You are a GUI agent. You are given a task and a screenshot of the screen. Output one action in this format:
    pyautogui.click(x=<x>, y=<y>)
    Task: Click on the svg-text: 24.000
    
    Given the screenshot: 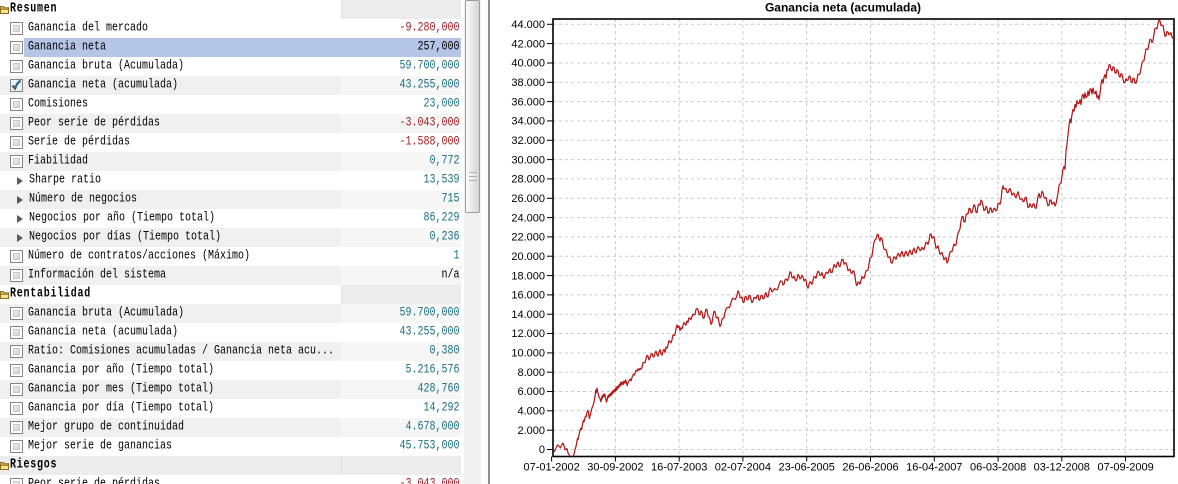 What is the action you would take?
    pyautogui.click(x=528, y=218)
    